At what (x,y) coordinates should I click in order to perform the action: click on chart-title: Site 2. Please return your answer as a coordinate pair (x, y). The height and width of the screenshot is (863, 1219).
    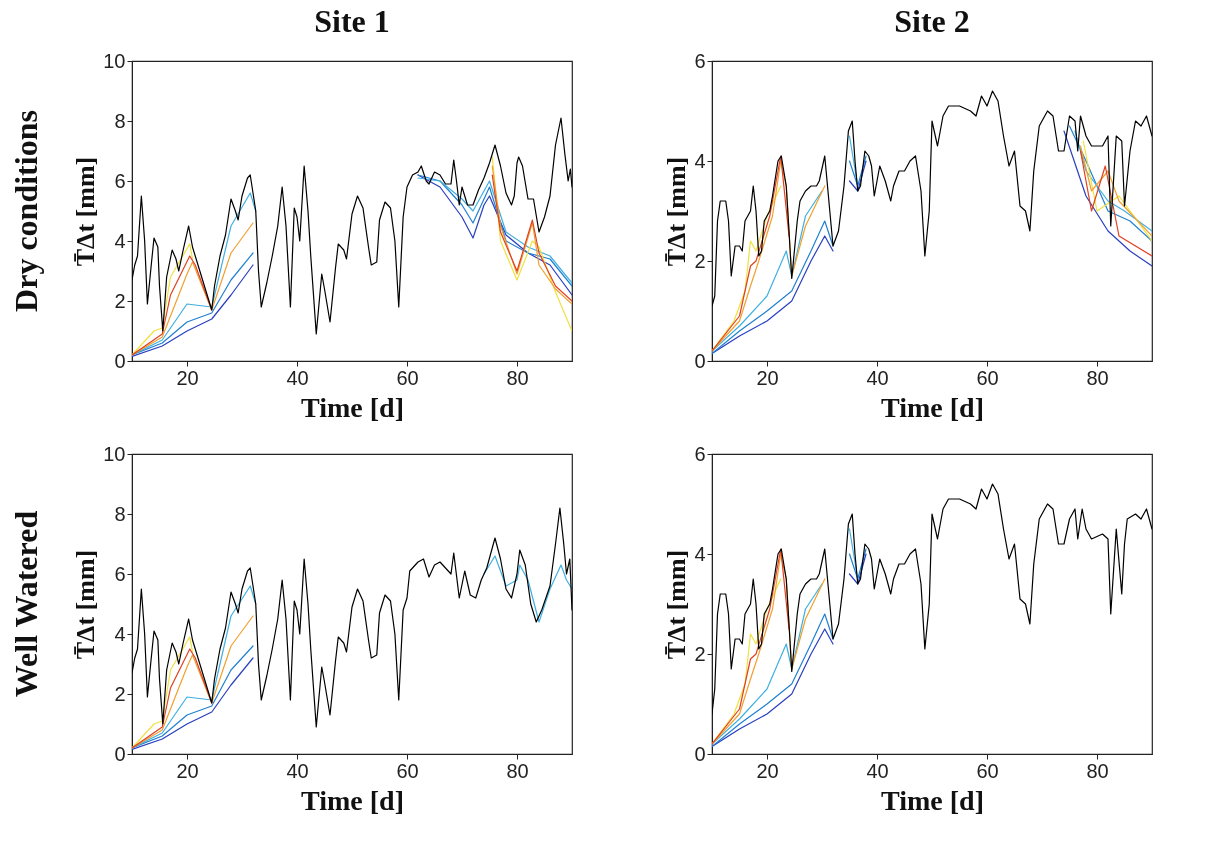
    Looking at the image, I should click on (932, 21).